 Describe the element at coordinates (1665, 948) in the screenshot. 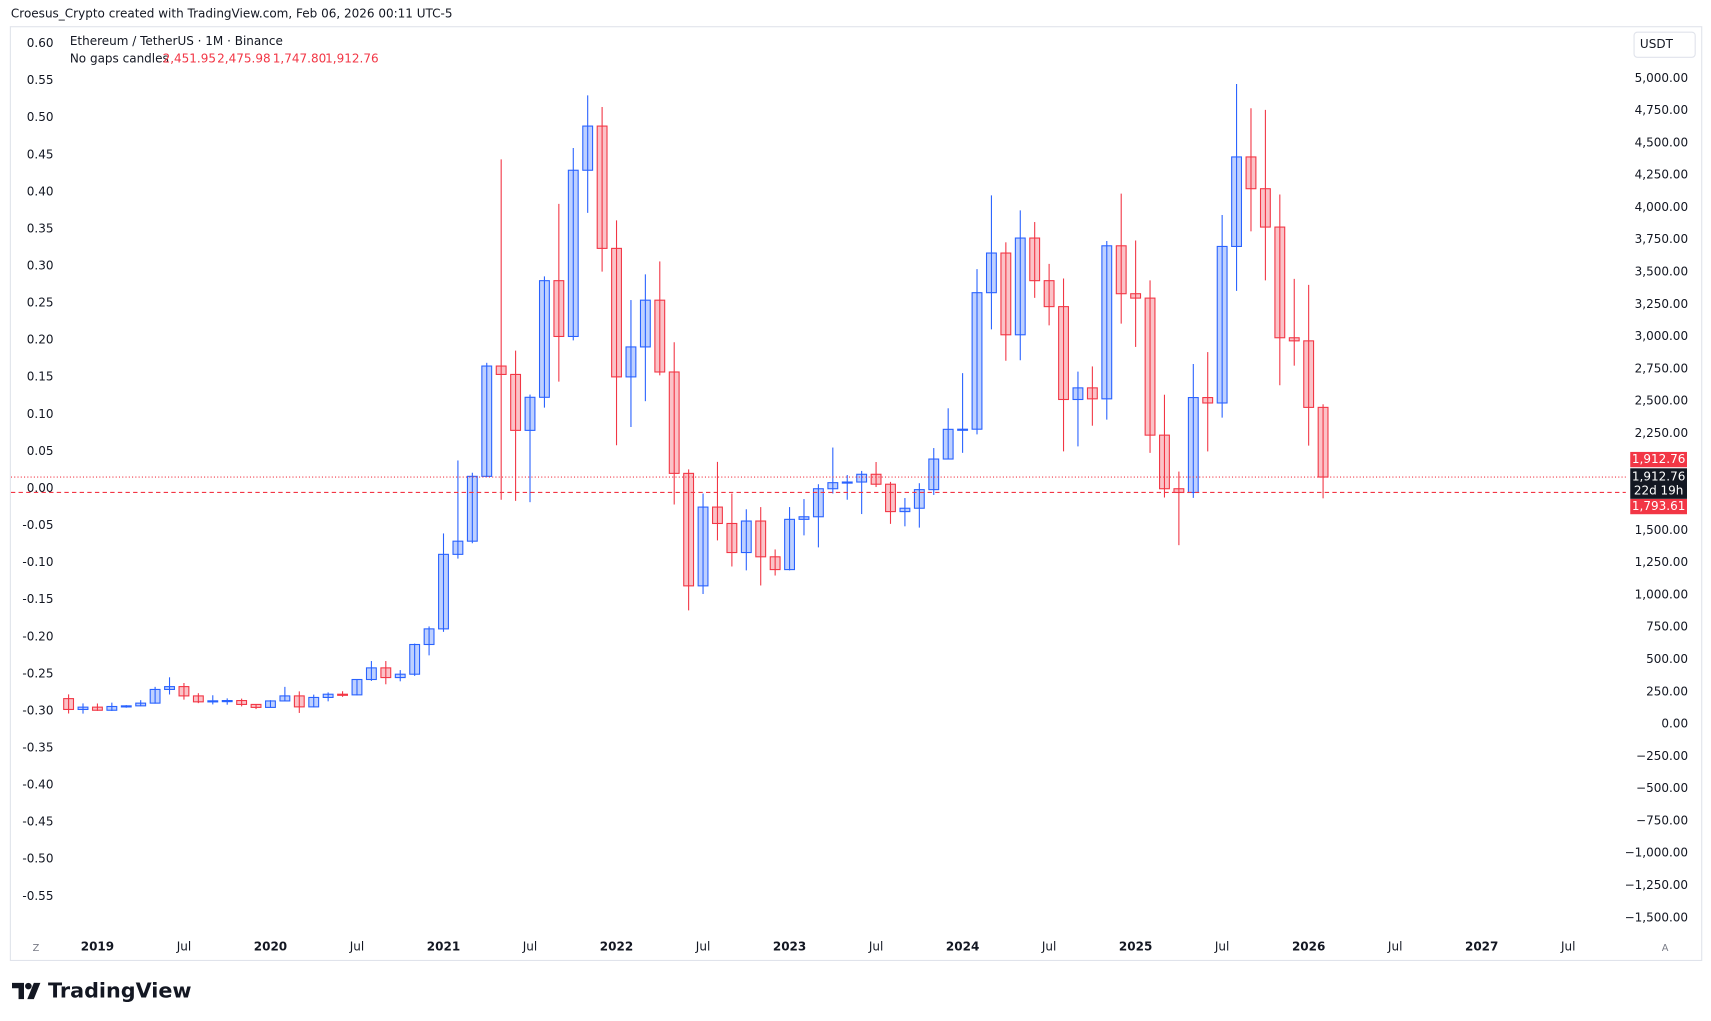

I see `auto-button-label: A` at that location.